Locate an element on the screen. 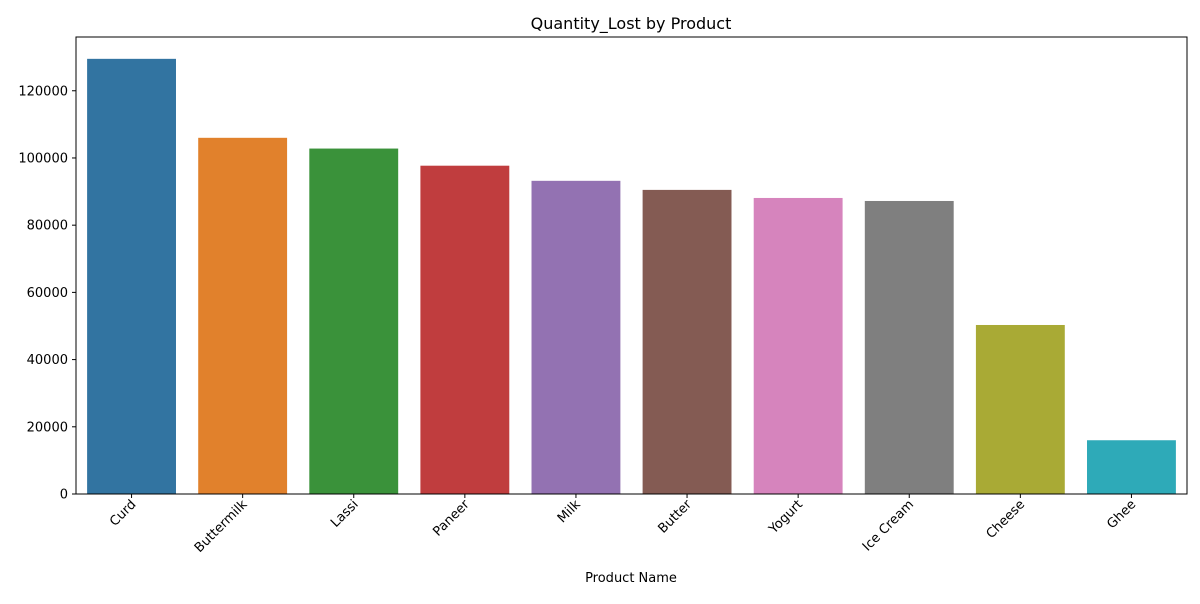 This screenshot has height=604, width=1200. bar-buttermilk is located at coordinates (243, 315).